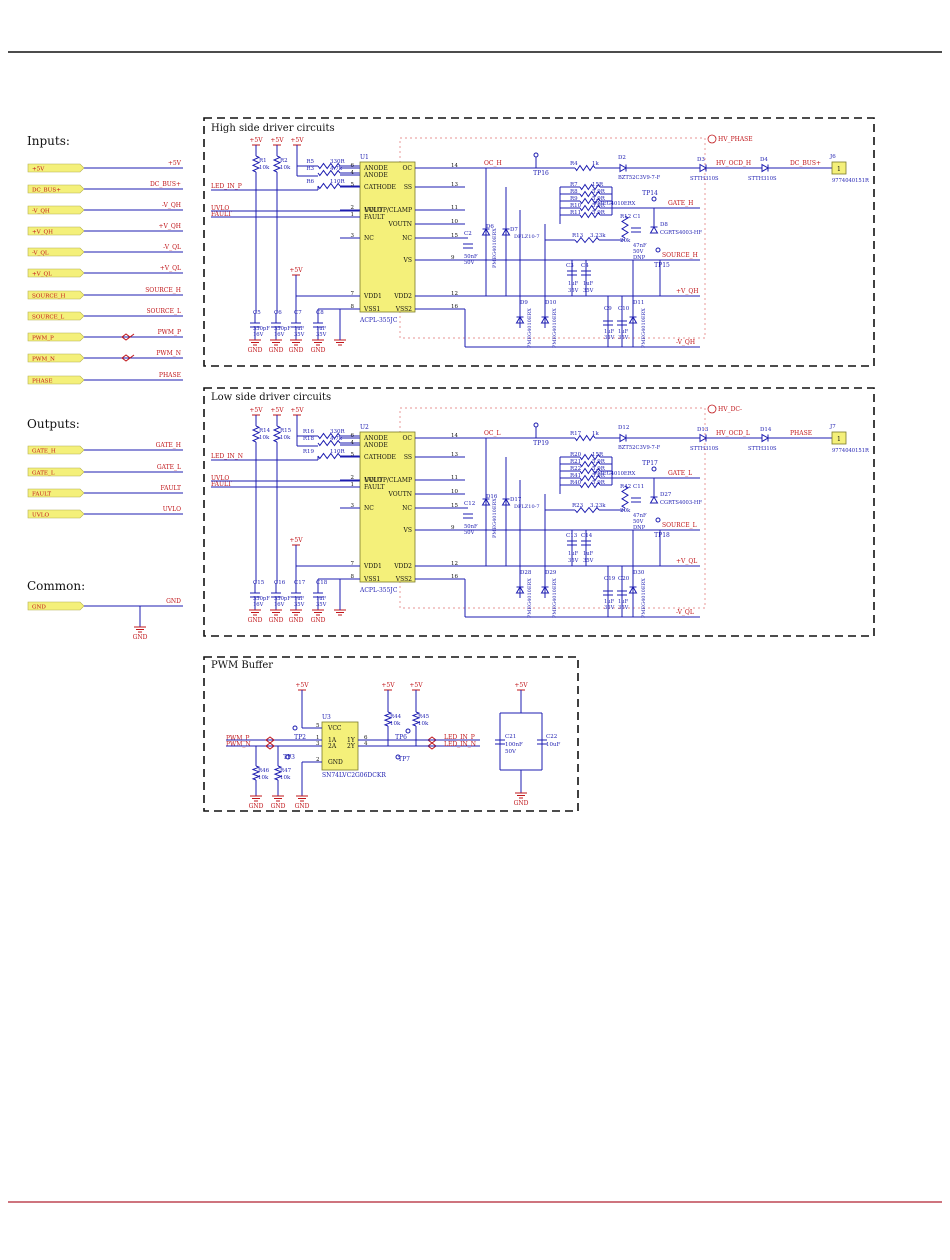 This screenshot has height=1260, width=950. I want to click on diode-ref: D7, so click(514, 230).